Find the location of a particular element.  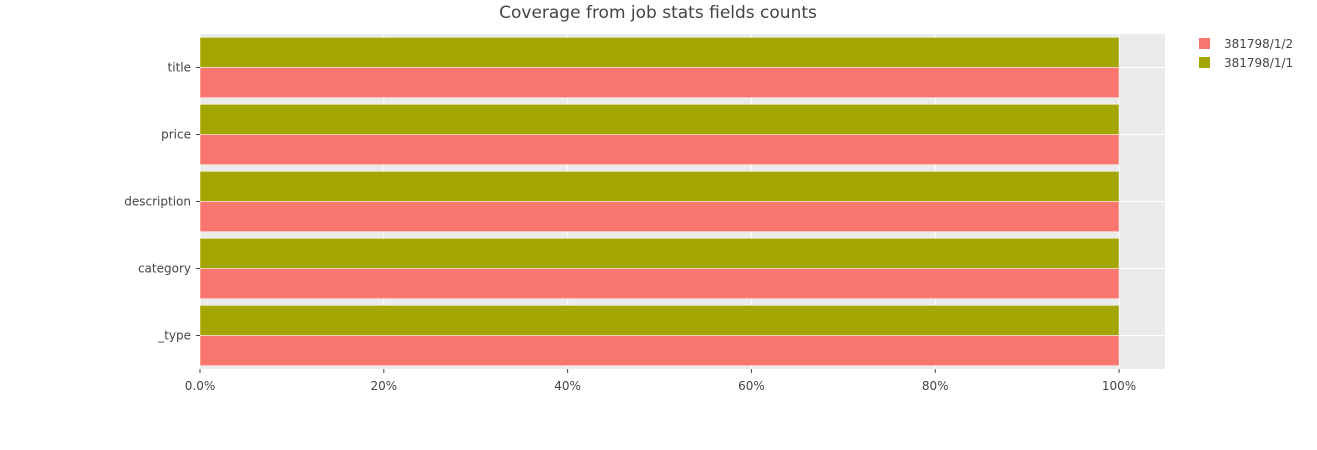

y-tick-label: _type is located at coordinates (174, 336).